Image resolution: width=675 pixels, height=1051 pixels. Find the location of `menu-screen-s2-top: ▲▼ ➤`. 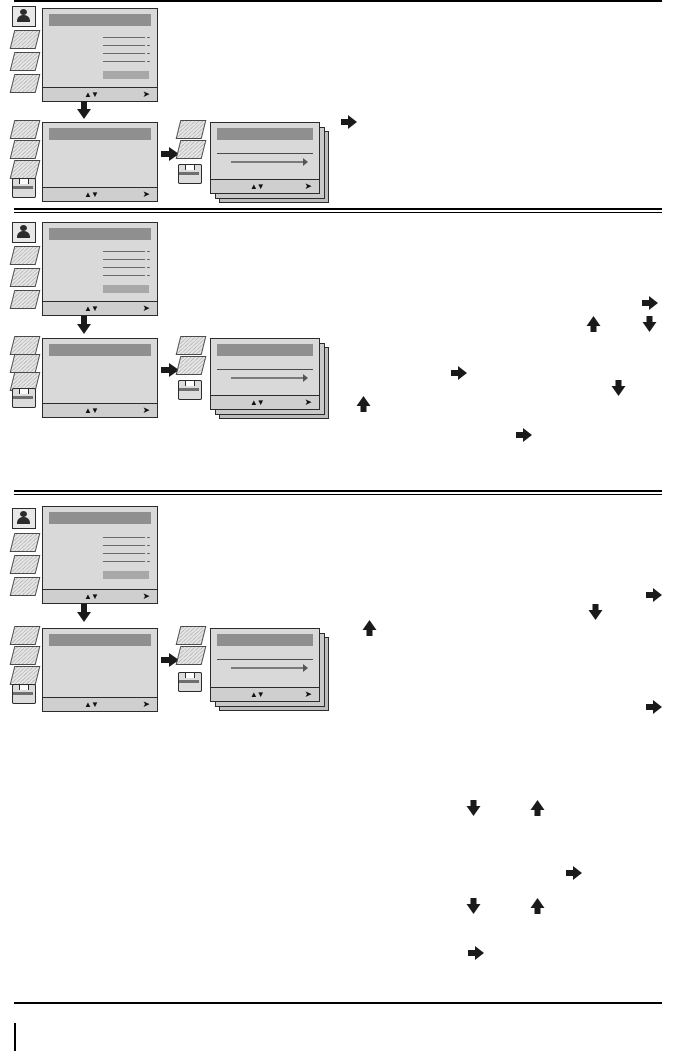

menu-screen-s2-top: ▲▼ ➤ is located at coordinates (100, 269).